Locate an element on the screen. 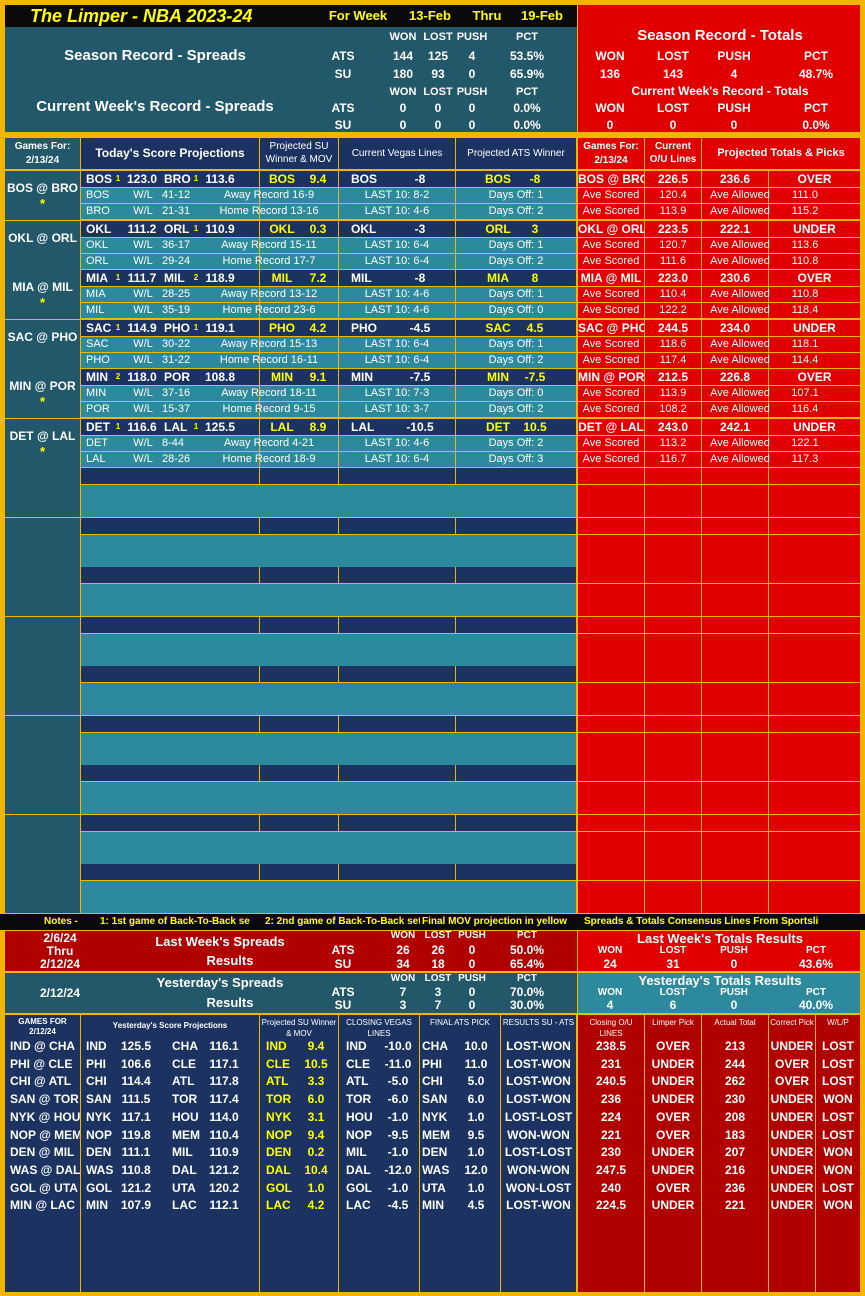  wl-record: 36-17 is located at coordinates (176, 245).